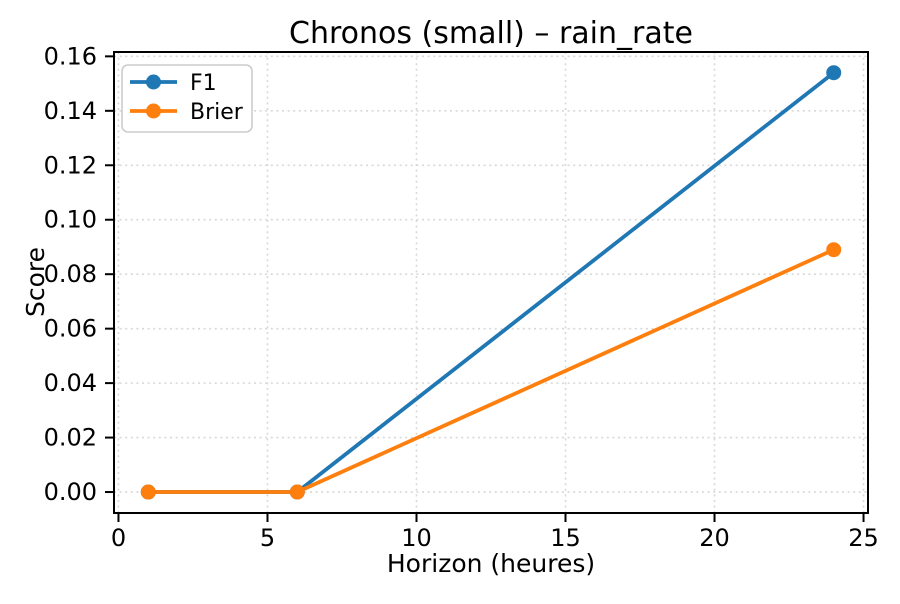 The image size is (900, 604). Describe the element at coordinates (491, 33) in the screenshot. I see `chart-title: Chronos (small) – rain_rate` at that location.